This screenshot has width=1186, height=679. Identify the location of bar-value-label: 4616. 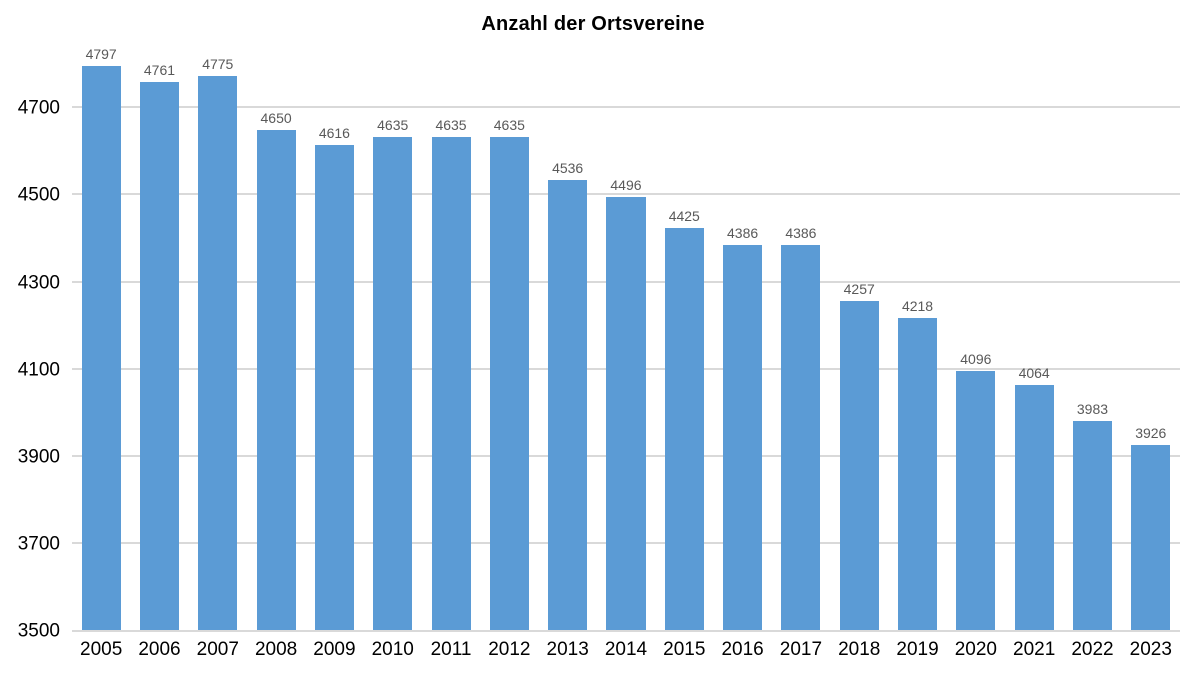
(334, 132).